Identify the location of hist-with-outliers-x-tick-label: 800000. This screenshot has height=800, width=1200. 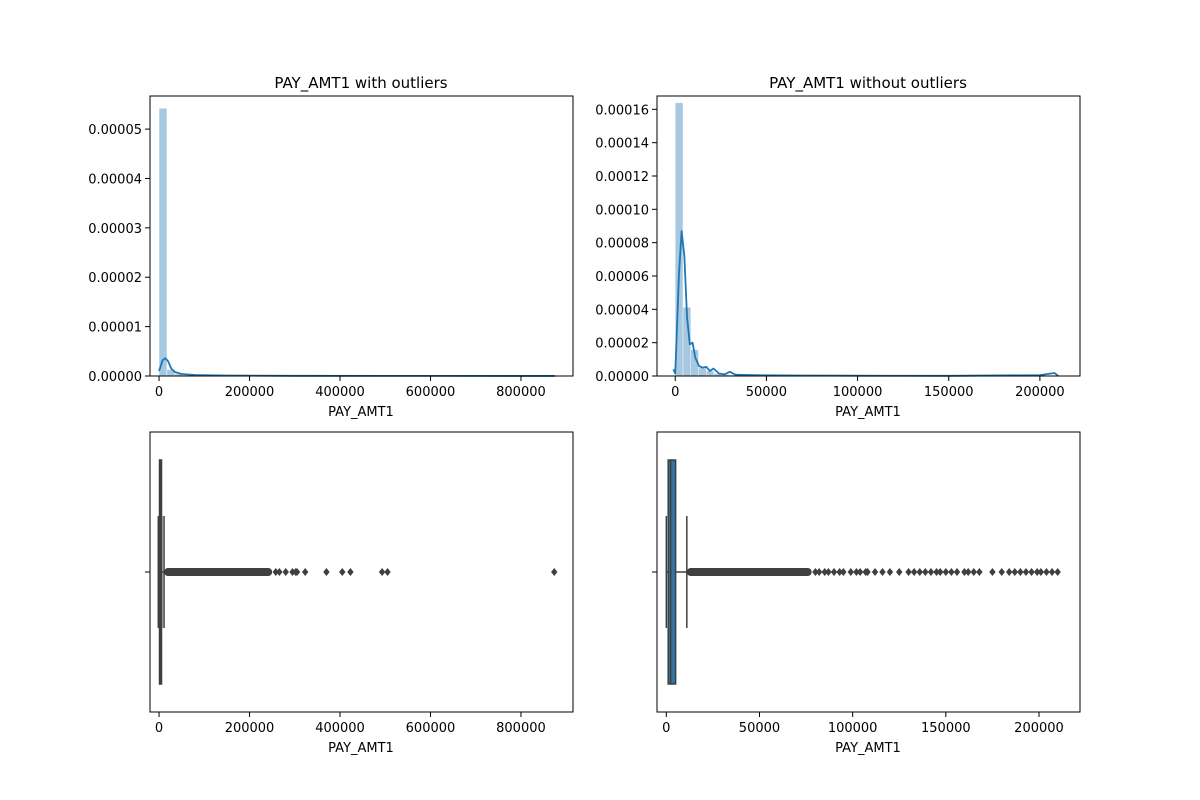
(521, 392).